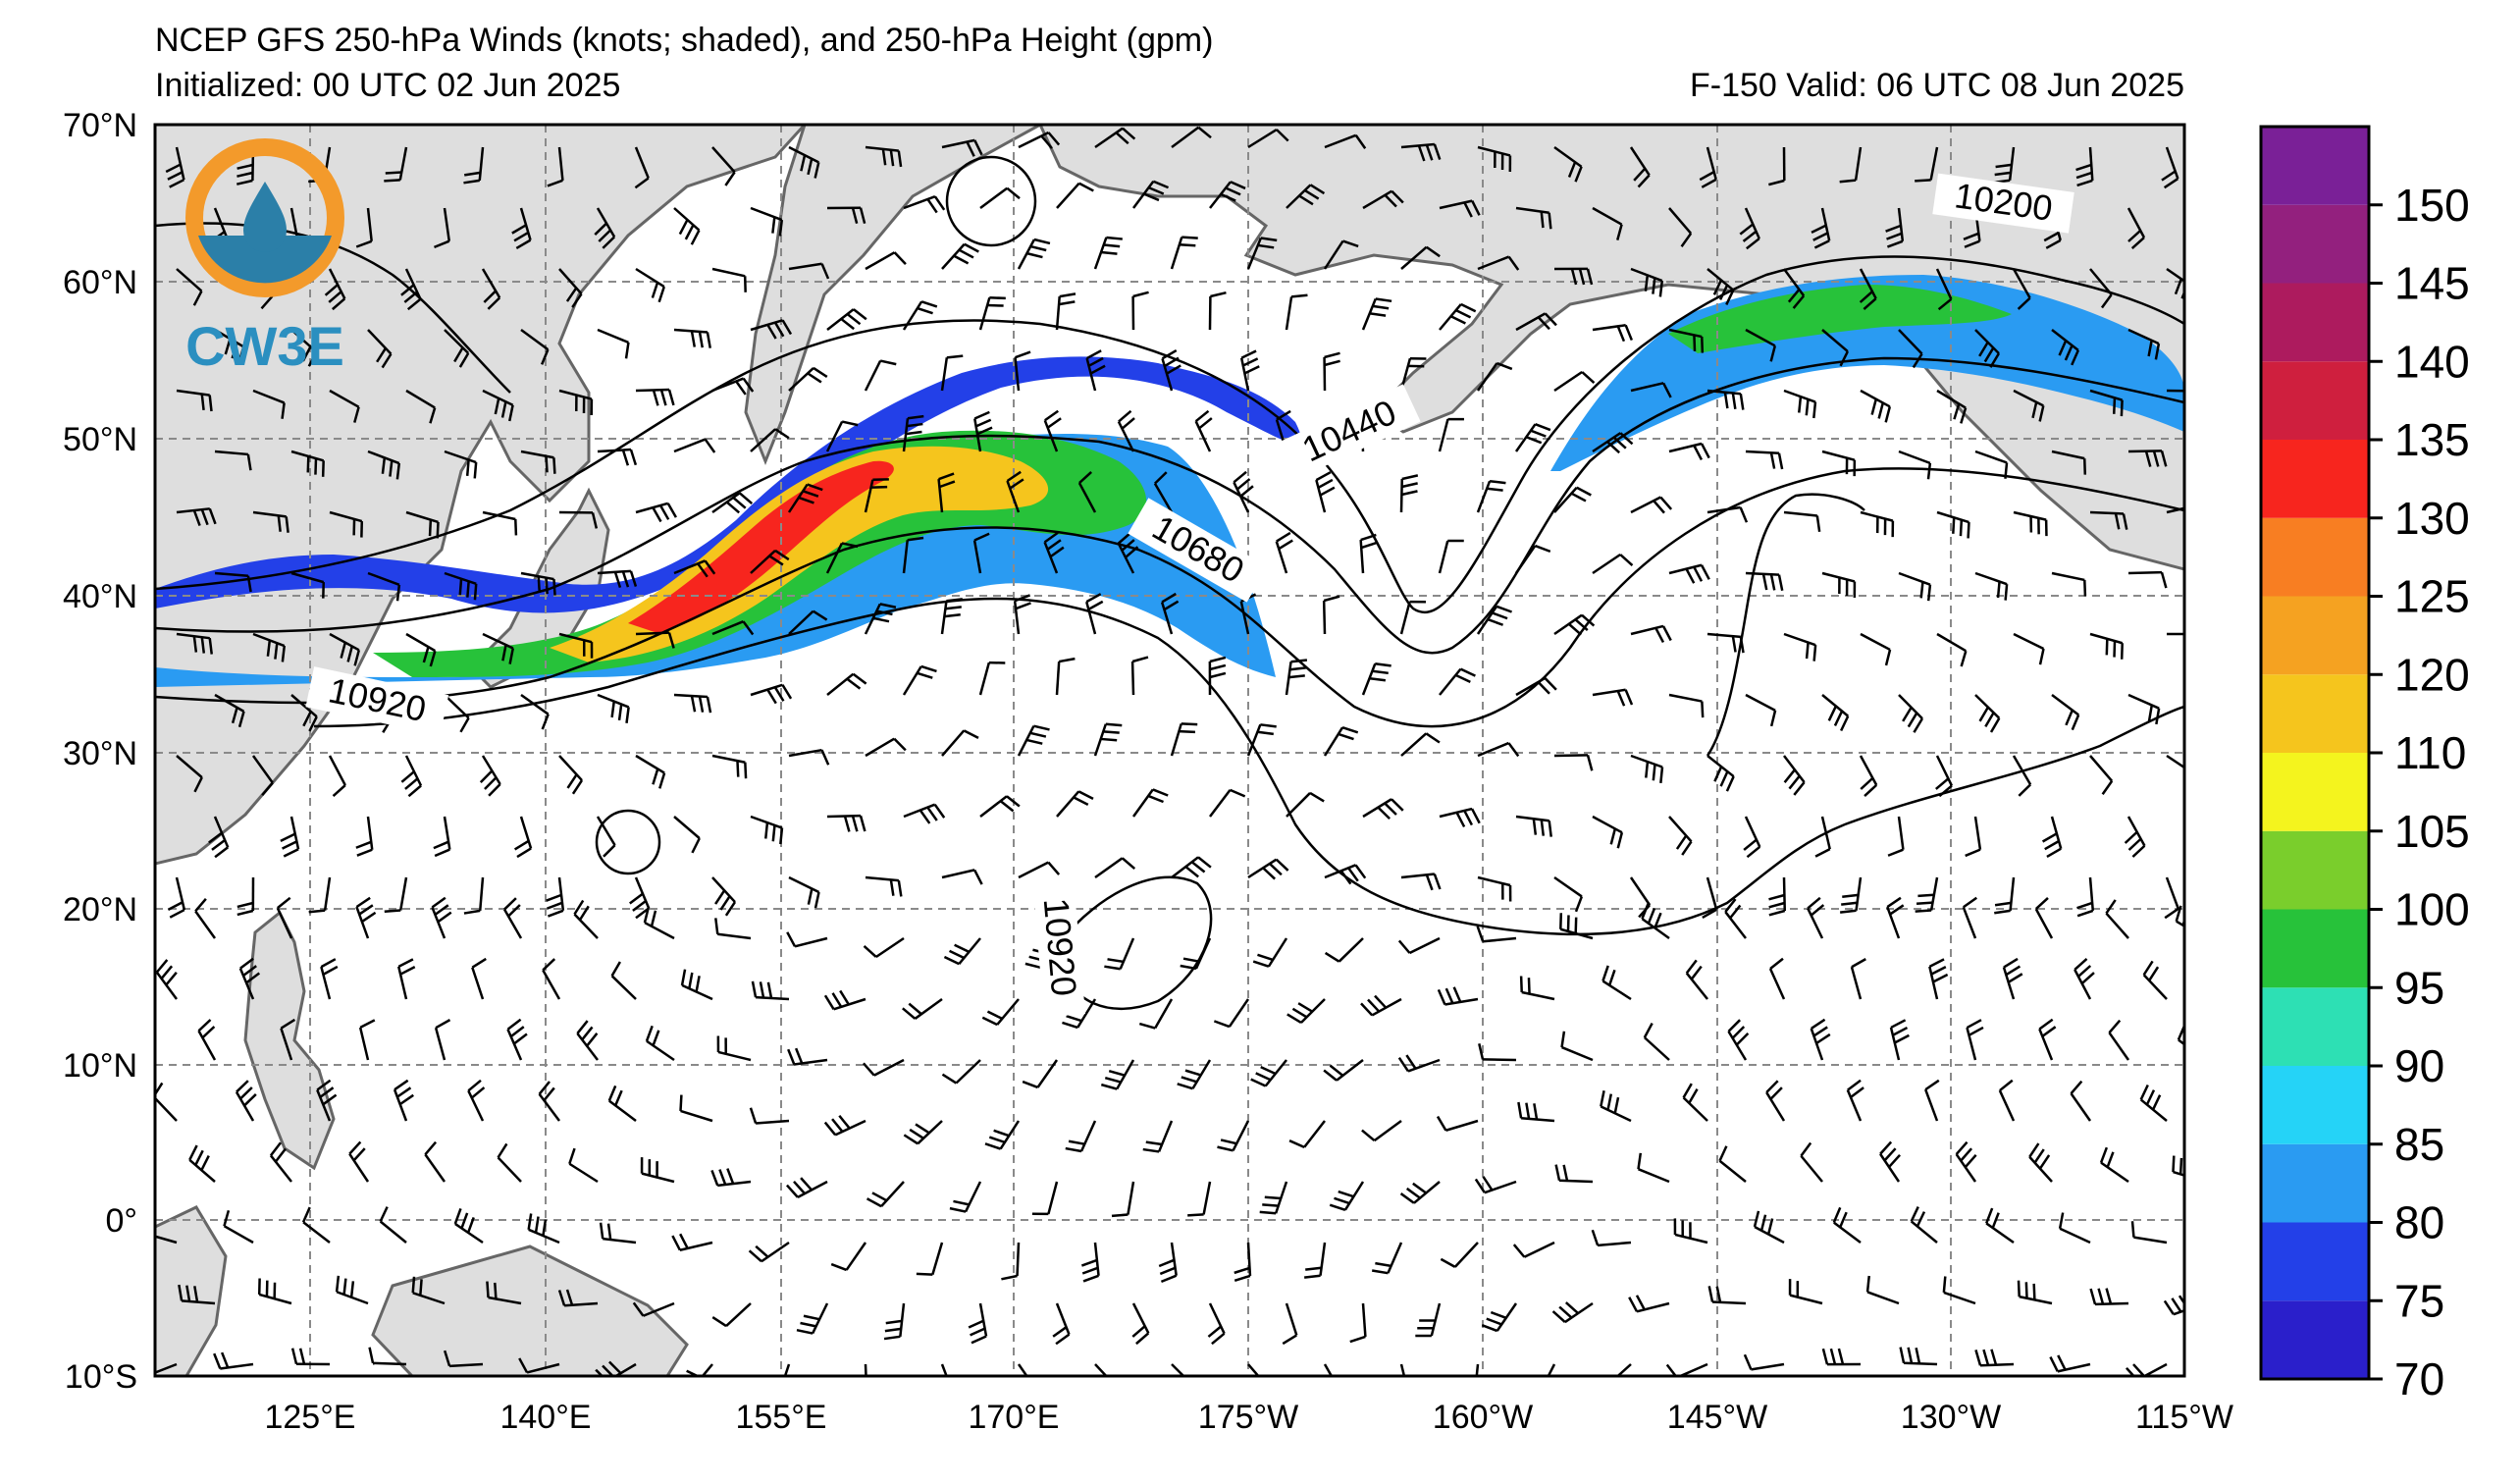 The image size is (2520, 1483). What do you see at coordinates (2432, 909) in the screenshot?
I see `colorbar-tick-label: 100` at bounding box center [2432, 909].